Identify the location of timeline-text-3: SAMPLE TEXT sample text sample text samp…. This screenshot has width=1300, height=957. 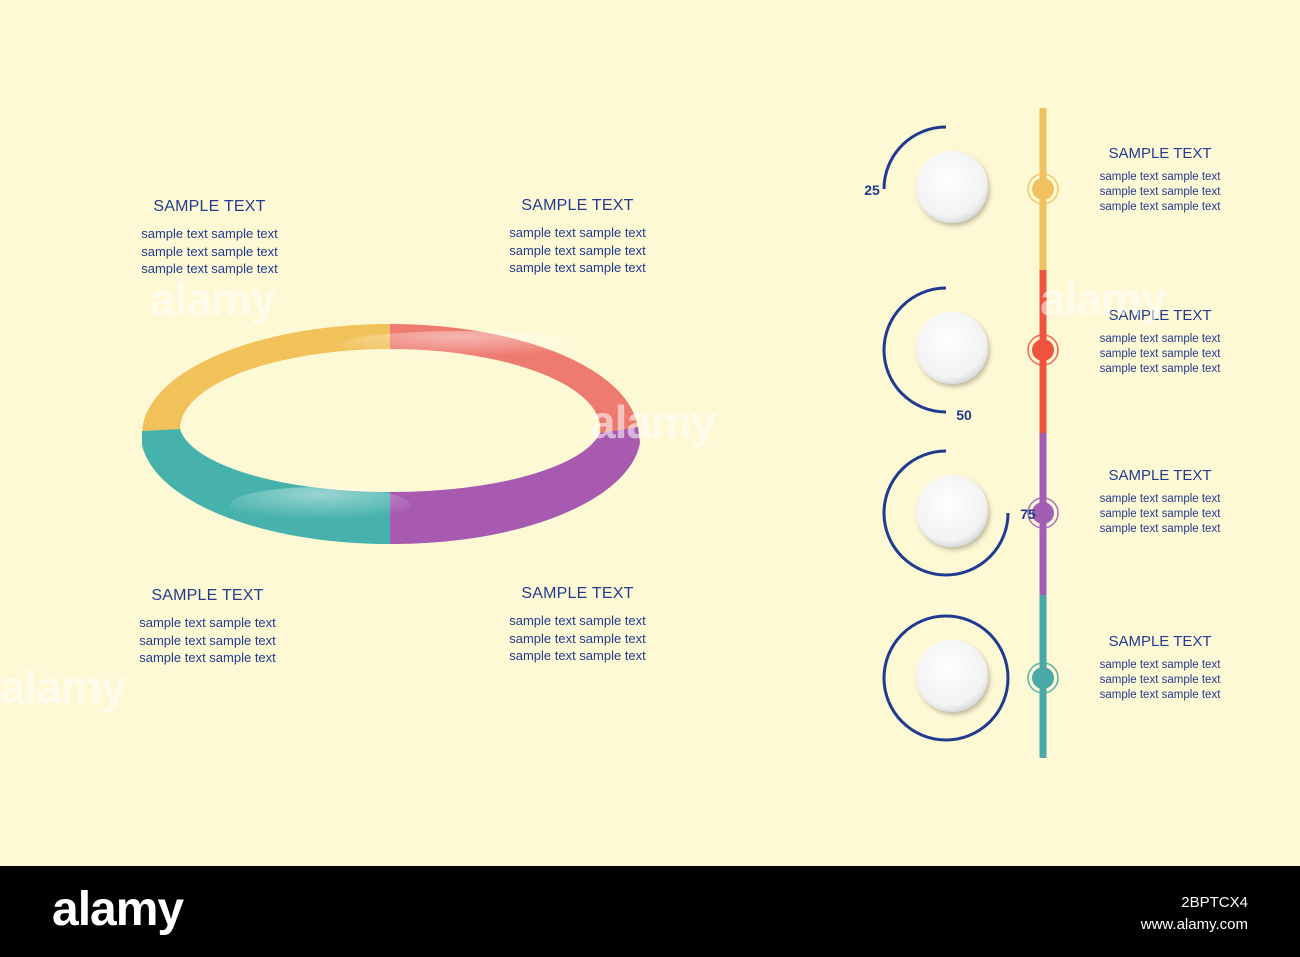
(1160, 502).